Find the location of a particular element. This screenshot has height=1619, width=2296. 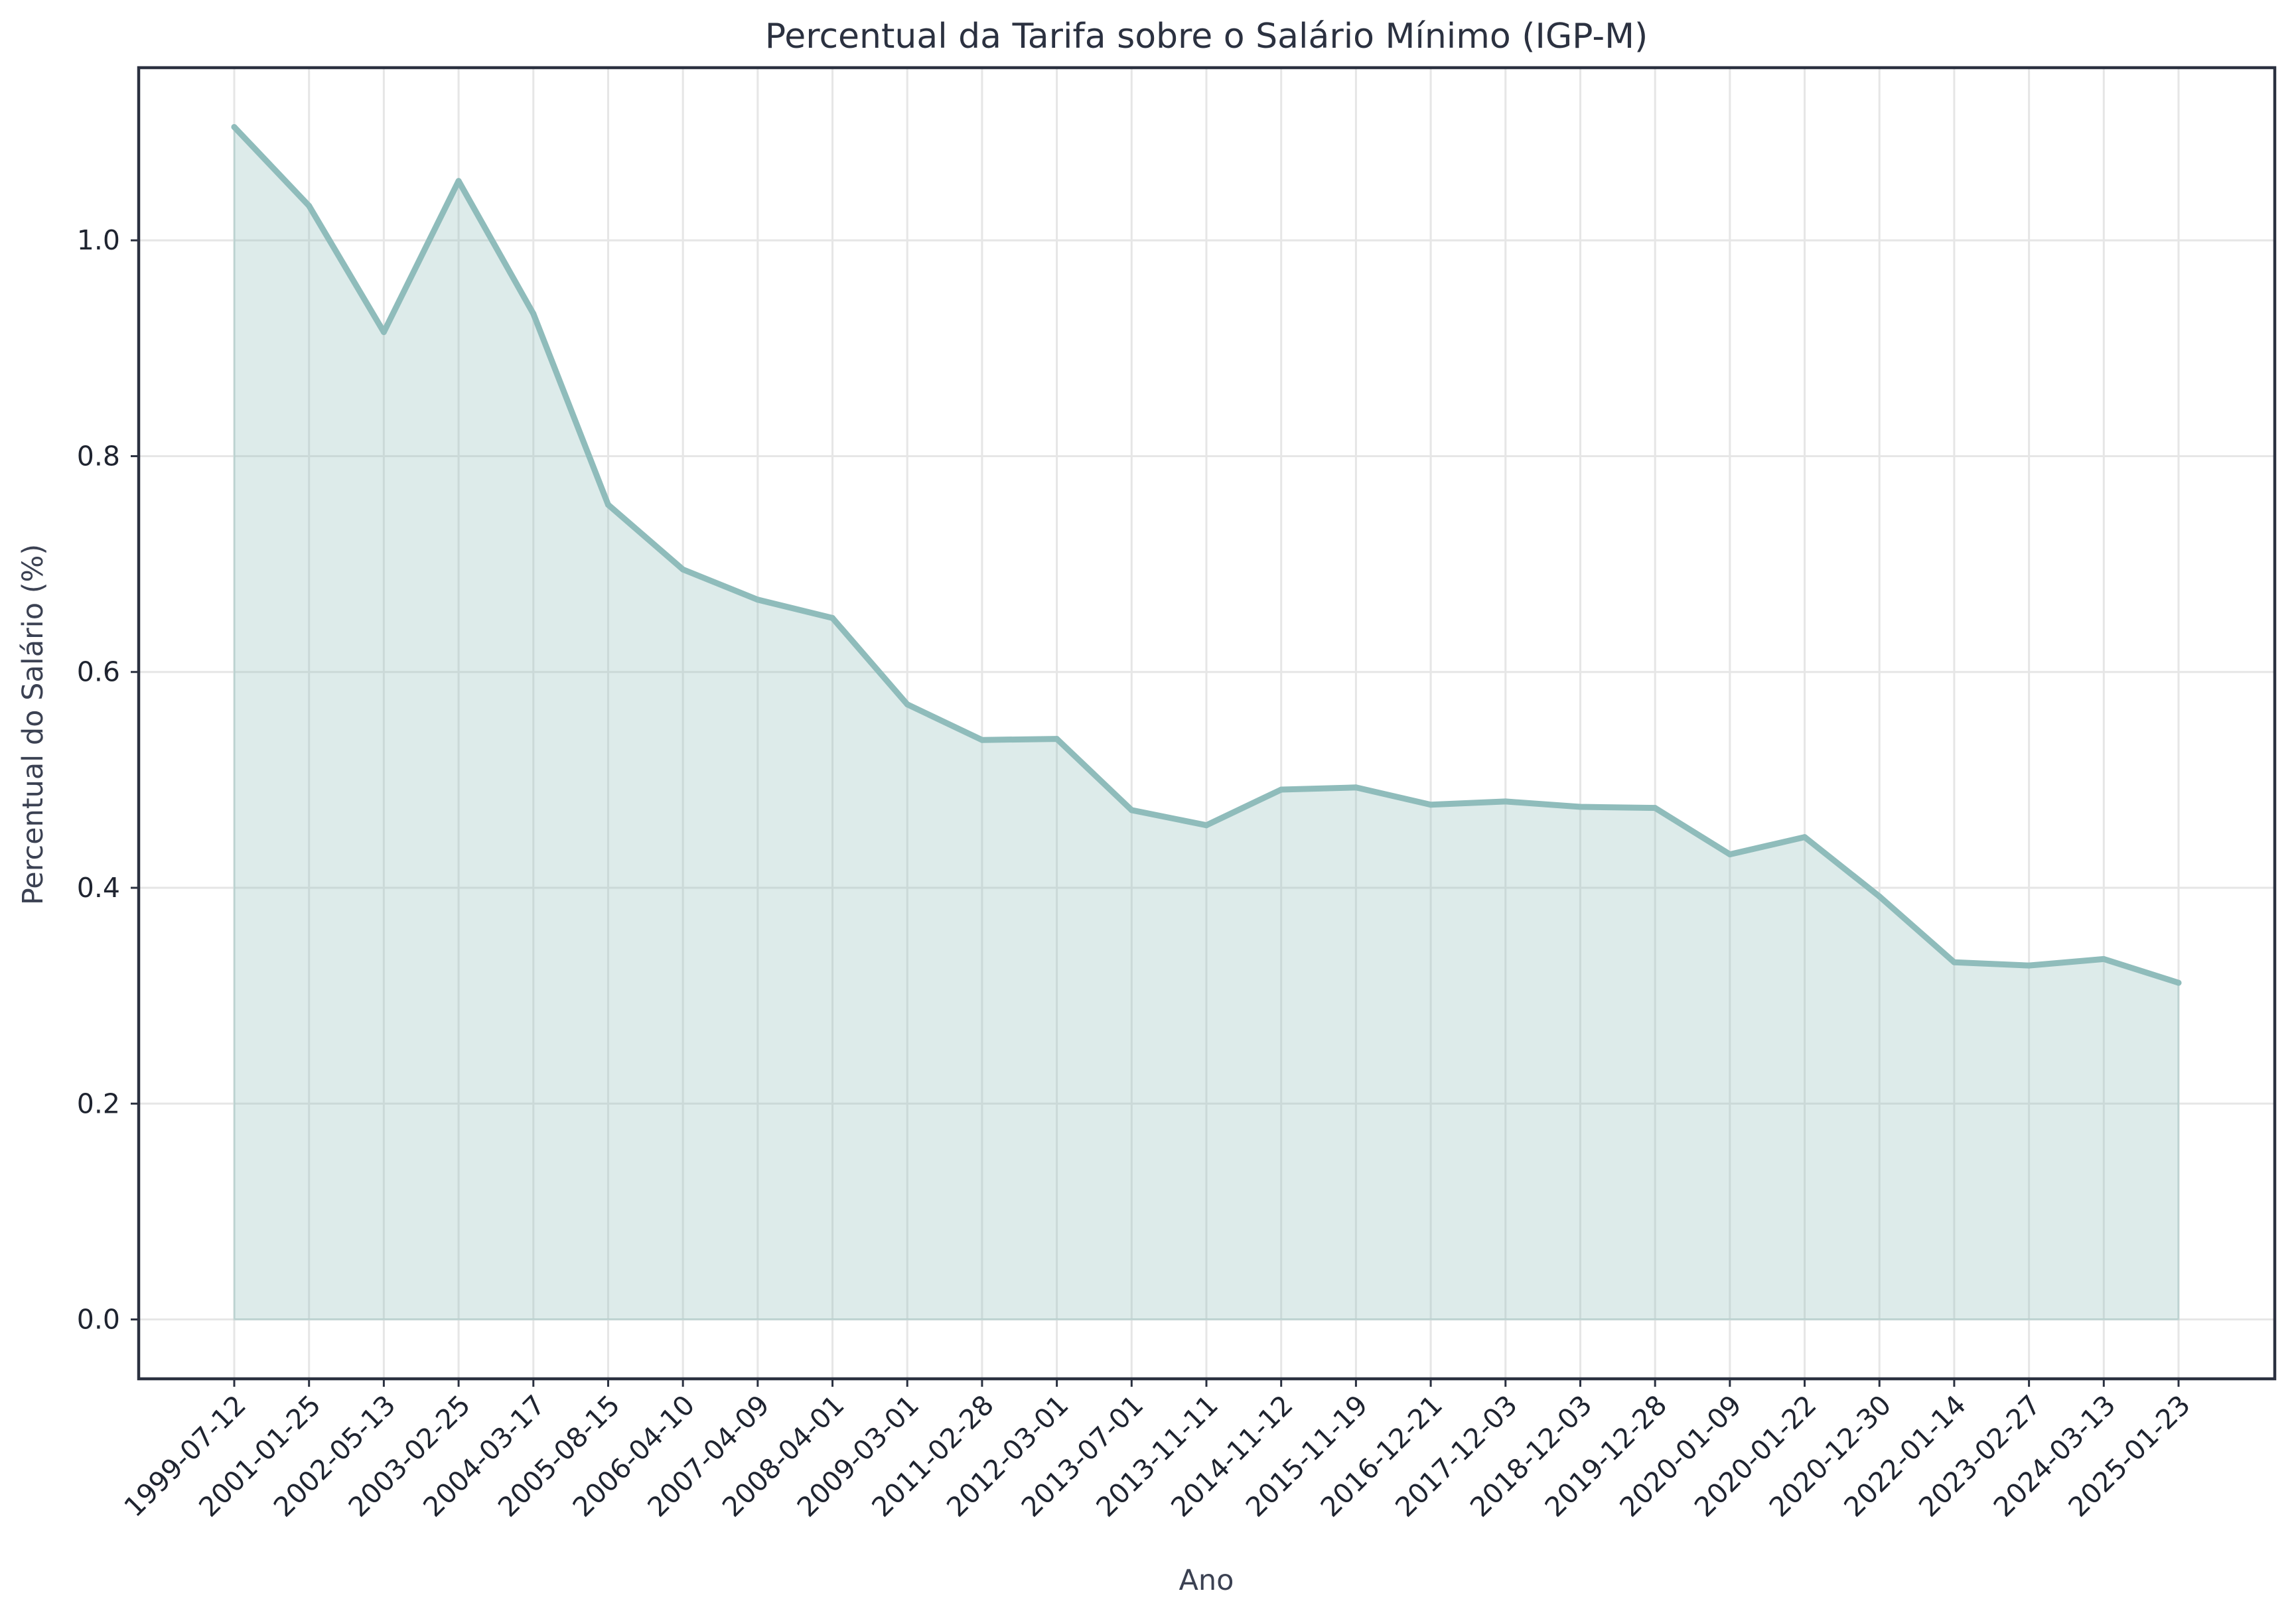

y-tick-label: 1.0 is located at coordinates (98, 240).